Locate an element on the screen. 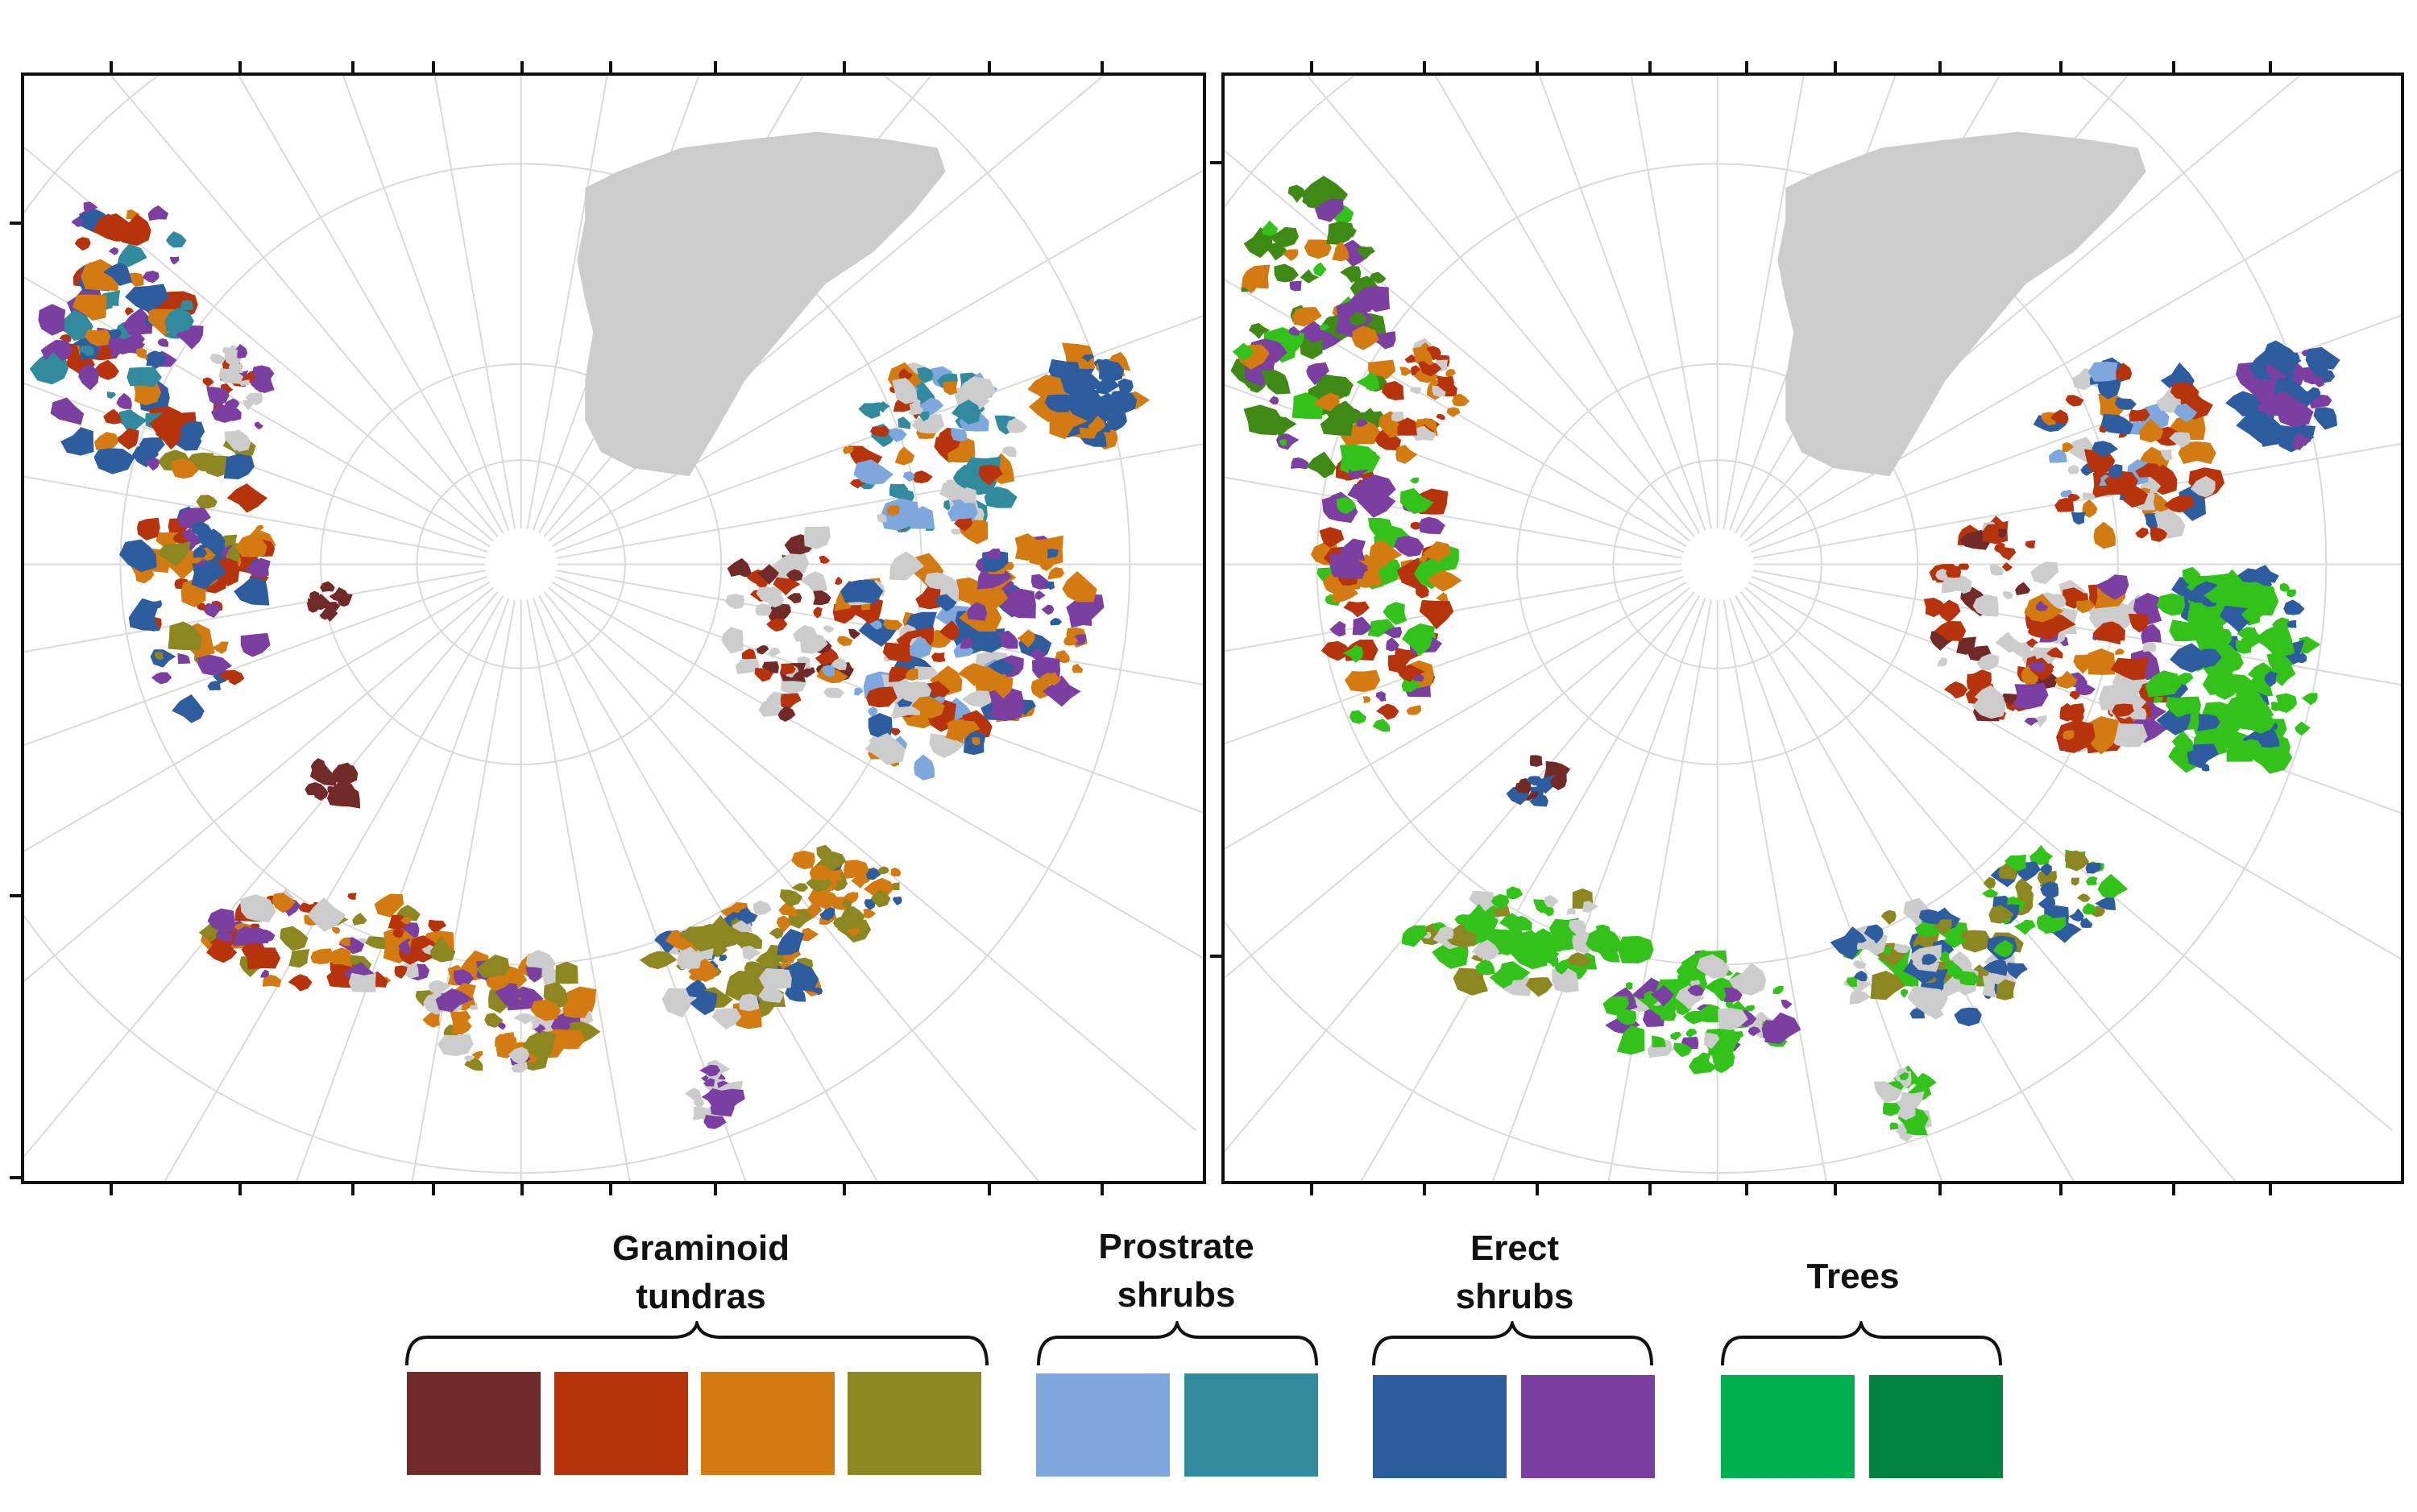 The width and height of the screenshot is (2417, 1512). brace-trees is located at coordinates (1861, 1344).